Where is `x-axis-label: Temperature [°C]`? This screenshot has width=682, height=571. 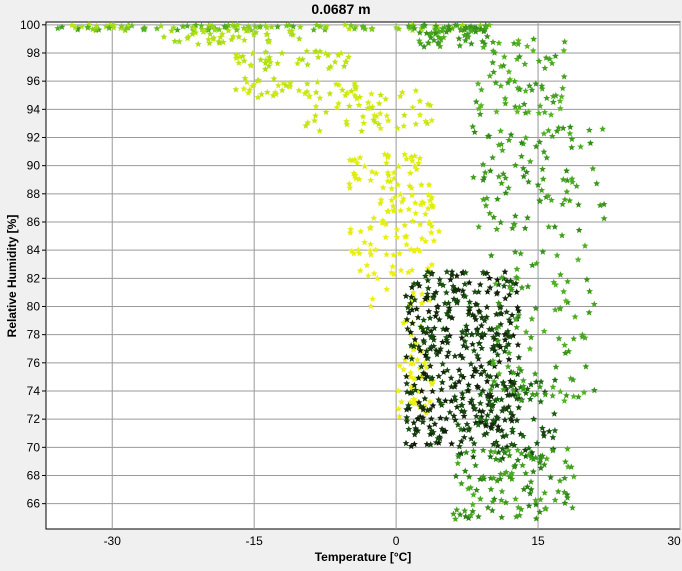 x-axis-label: Temperature [°C] is located at coordinates (363, 557).